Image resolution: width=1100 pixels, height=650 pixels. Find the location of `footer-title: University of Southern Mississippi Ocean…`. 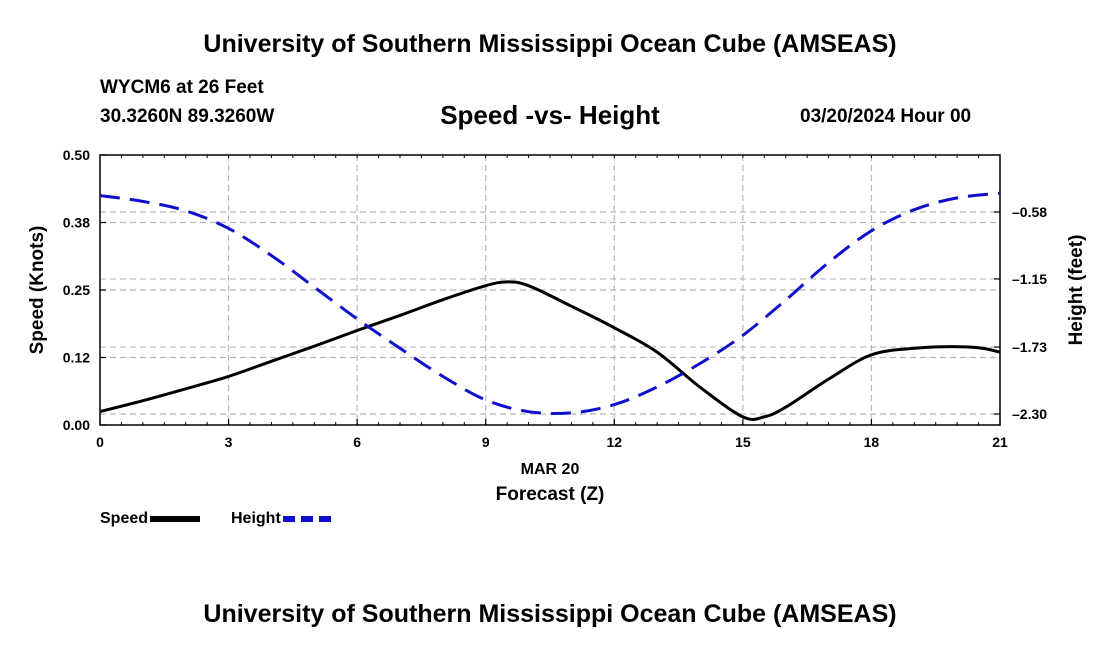

footer-title: University of Southern Mississippi Ocean… is located at coordinates (550, 614).